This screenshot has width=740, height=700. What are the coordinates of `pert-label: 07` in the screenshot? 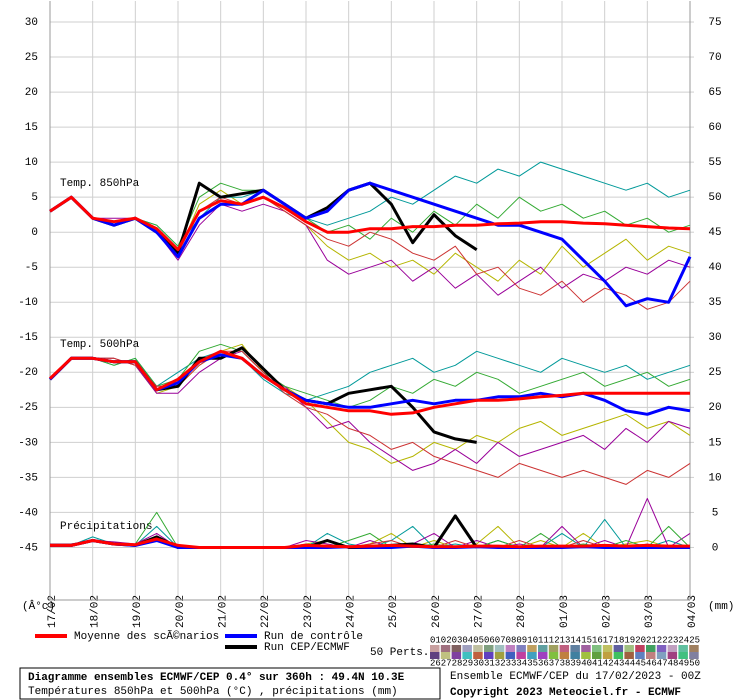 It's located at (500, 640).